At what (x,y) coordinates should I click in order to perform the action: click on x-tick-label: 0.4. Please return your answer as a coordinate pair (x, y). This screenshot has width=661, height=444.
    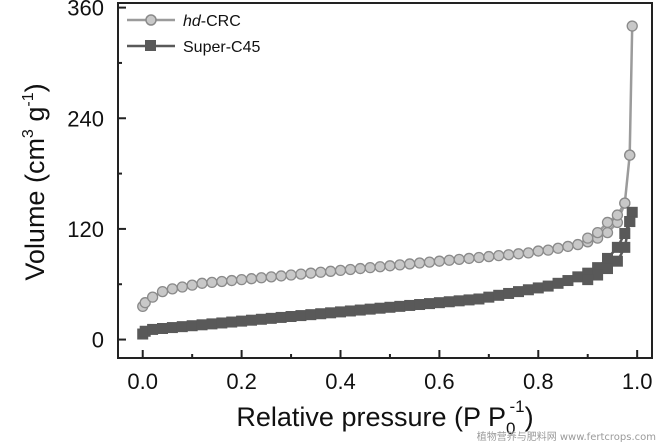
    Looking at the image, I should click on (340, 381).